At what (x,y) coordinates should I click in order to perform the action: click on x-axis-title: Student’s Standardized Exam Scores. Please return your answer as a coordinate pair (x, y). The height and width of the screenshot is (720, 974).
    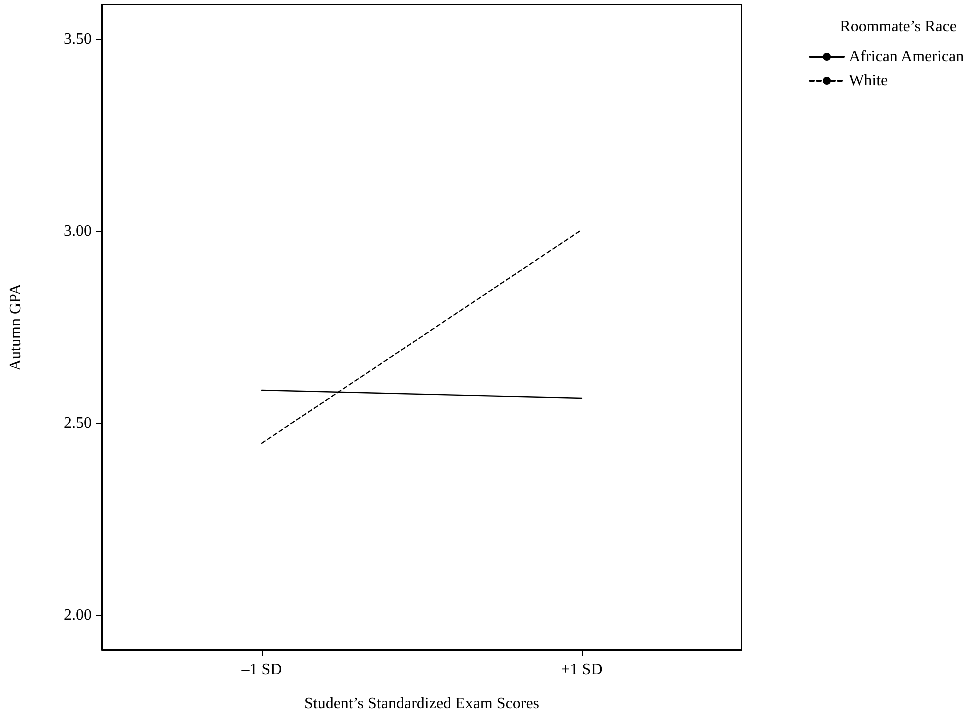
    Looking at the image, I should click on (422, 704).